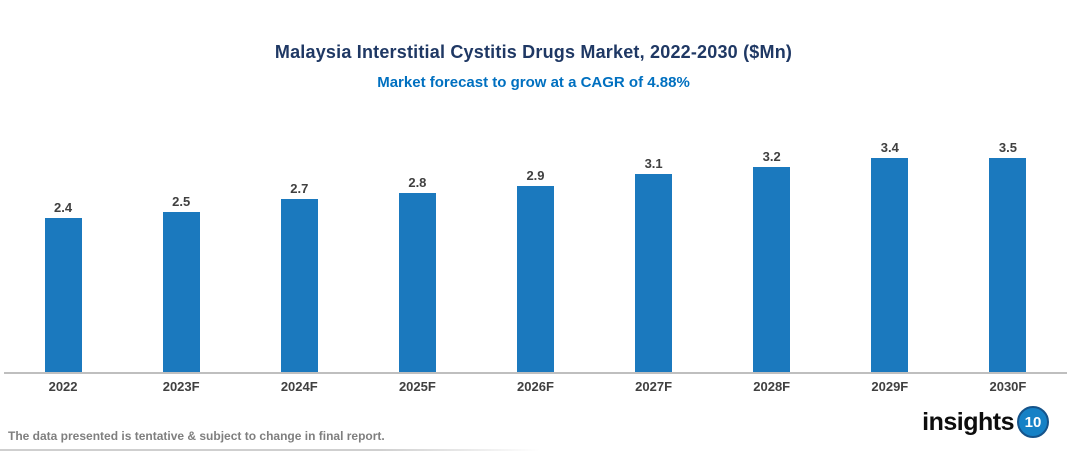  Describe the element at coordinates (417, 182) in the screenshot. I see `bar-value-label: 2.8` at that location.